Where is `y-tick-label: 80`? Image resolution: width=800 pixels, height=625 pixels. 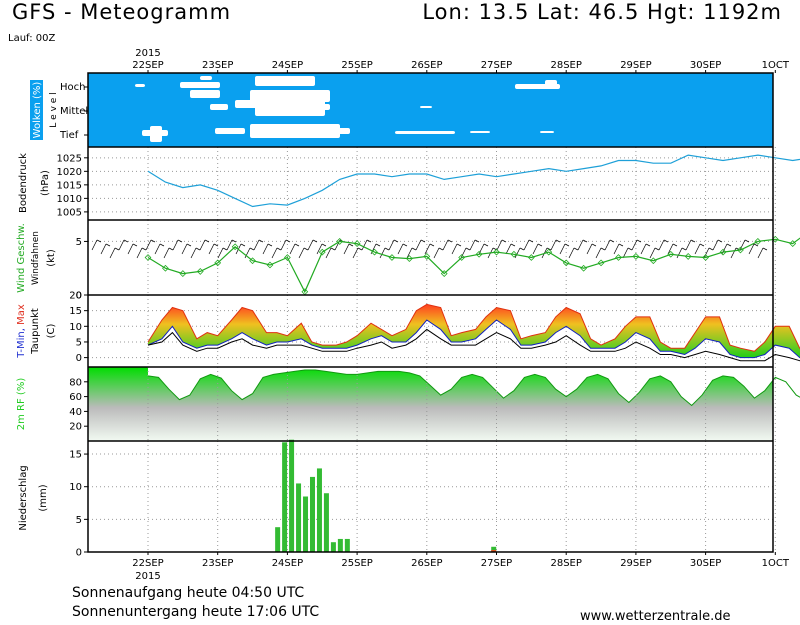
y-tick-label: 80 is located at coordinates (75, 382).